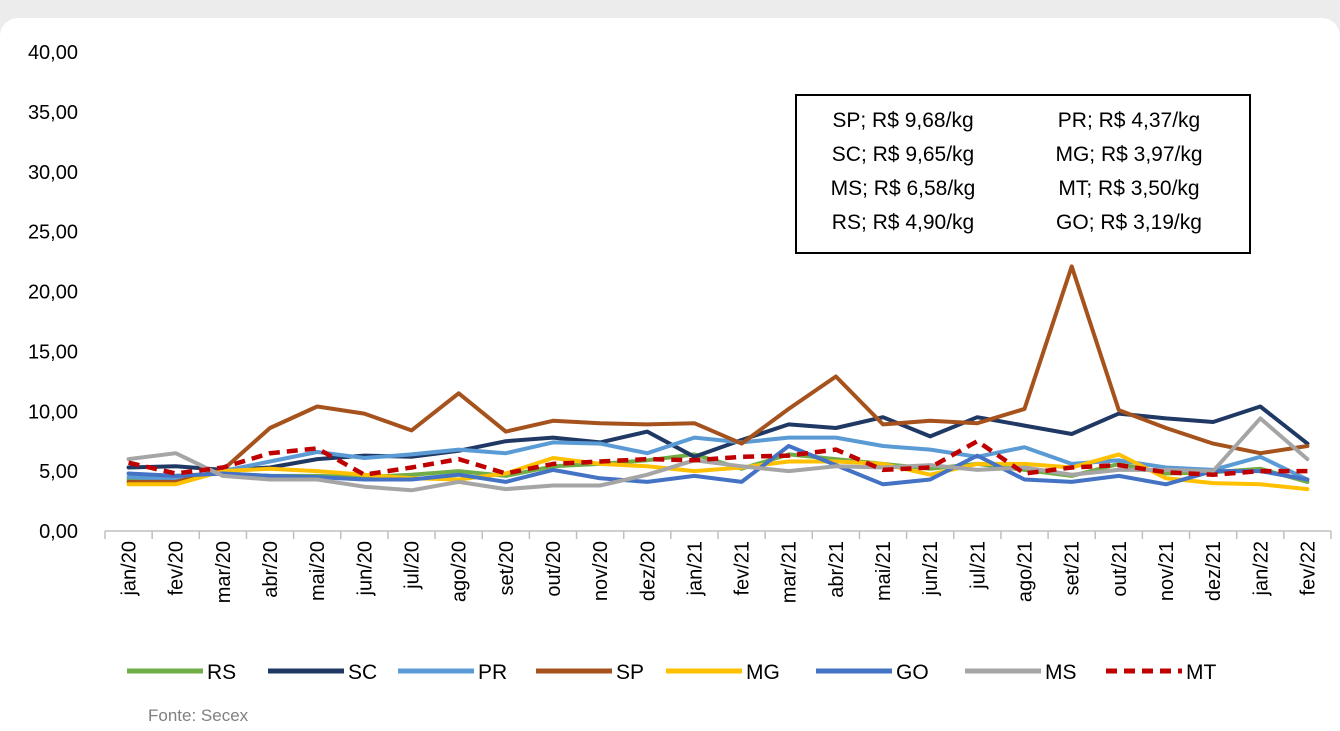  Describe the element at coordinates (362, 672) in the screenshot. I see `legend-label-sc: SC` at that location.